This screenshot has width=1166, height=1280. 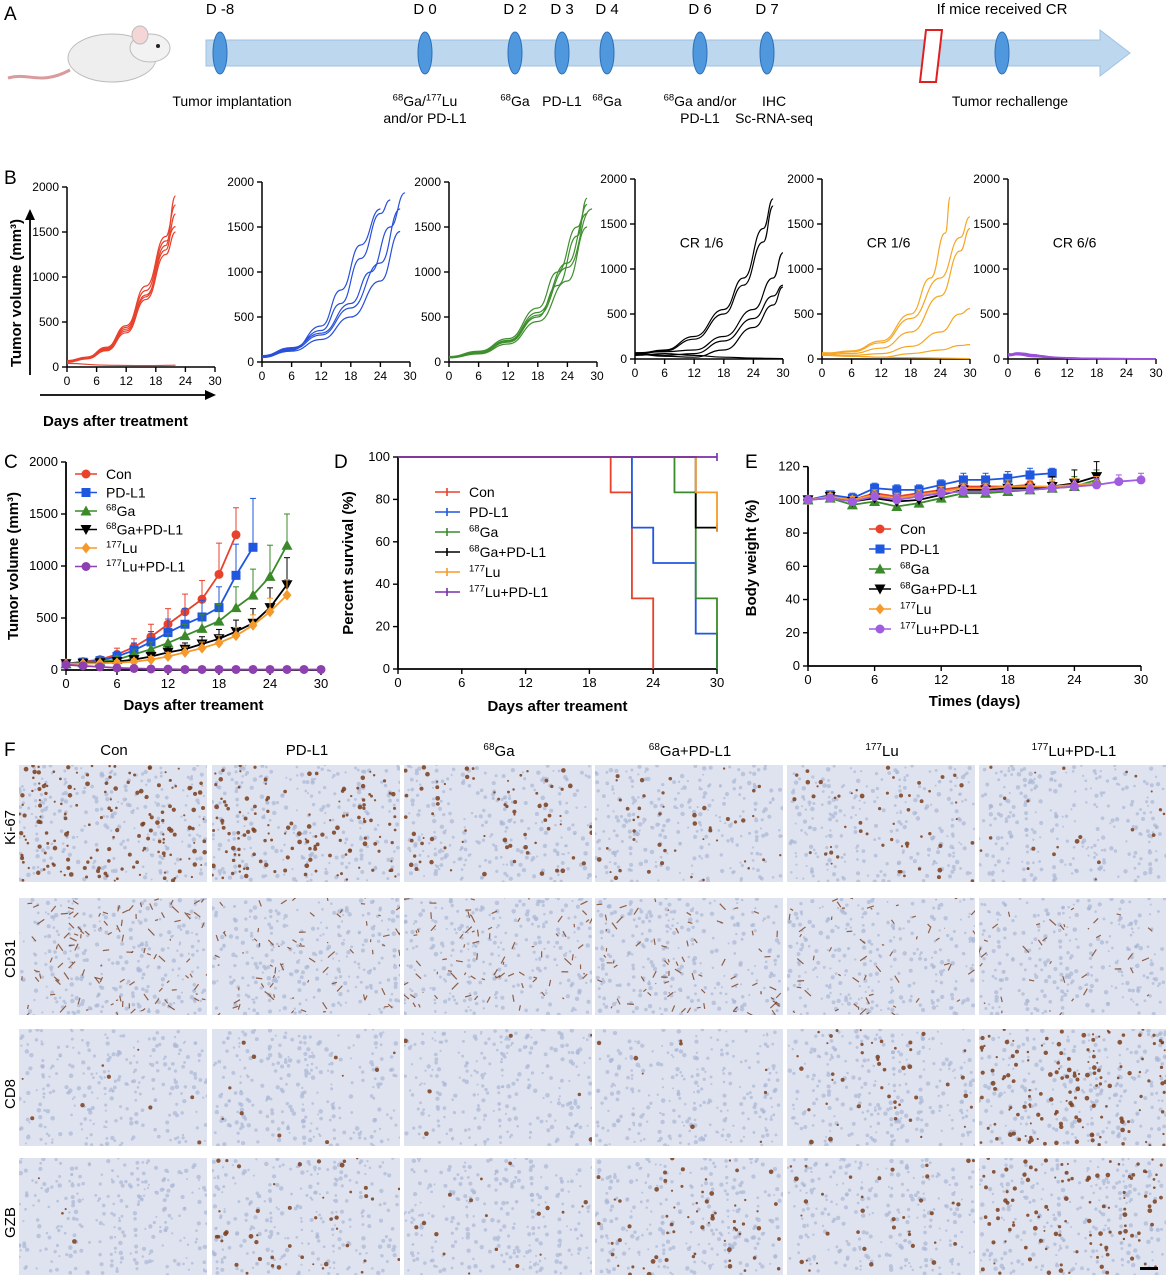 What do you see at coordinates (822, 373) in the screenshot?
I see `x-tick-label: 0` at bounding box center [822, 373].